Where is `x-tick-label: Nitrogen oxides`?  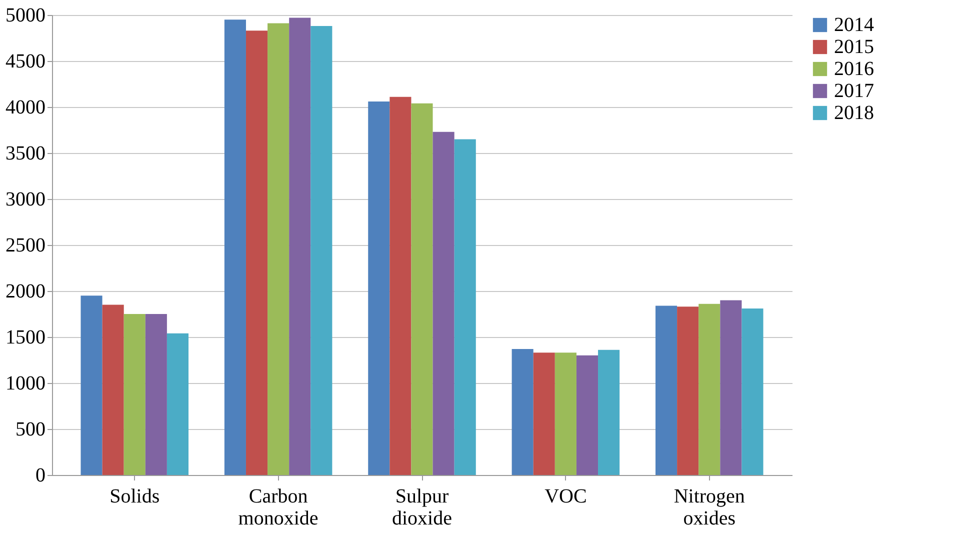
x-tick-label: Nitrogen oxides is located at coordinates (709, 508).